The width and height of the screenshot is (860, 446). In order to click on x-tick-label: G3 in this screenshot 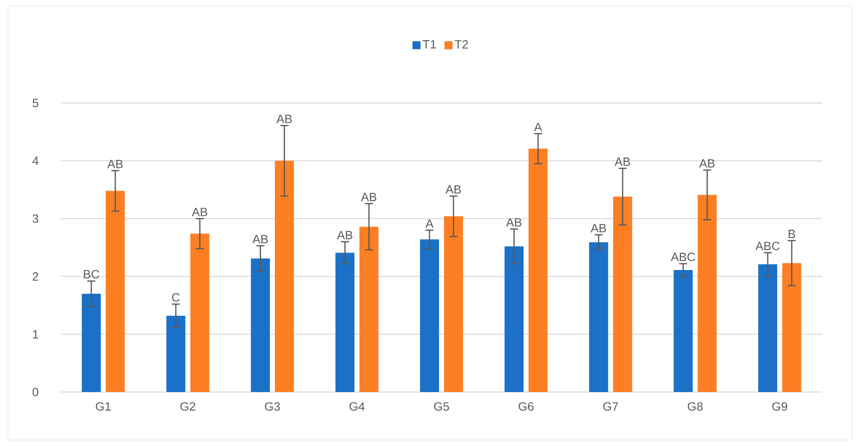, I will do `click(272, 406)`.